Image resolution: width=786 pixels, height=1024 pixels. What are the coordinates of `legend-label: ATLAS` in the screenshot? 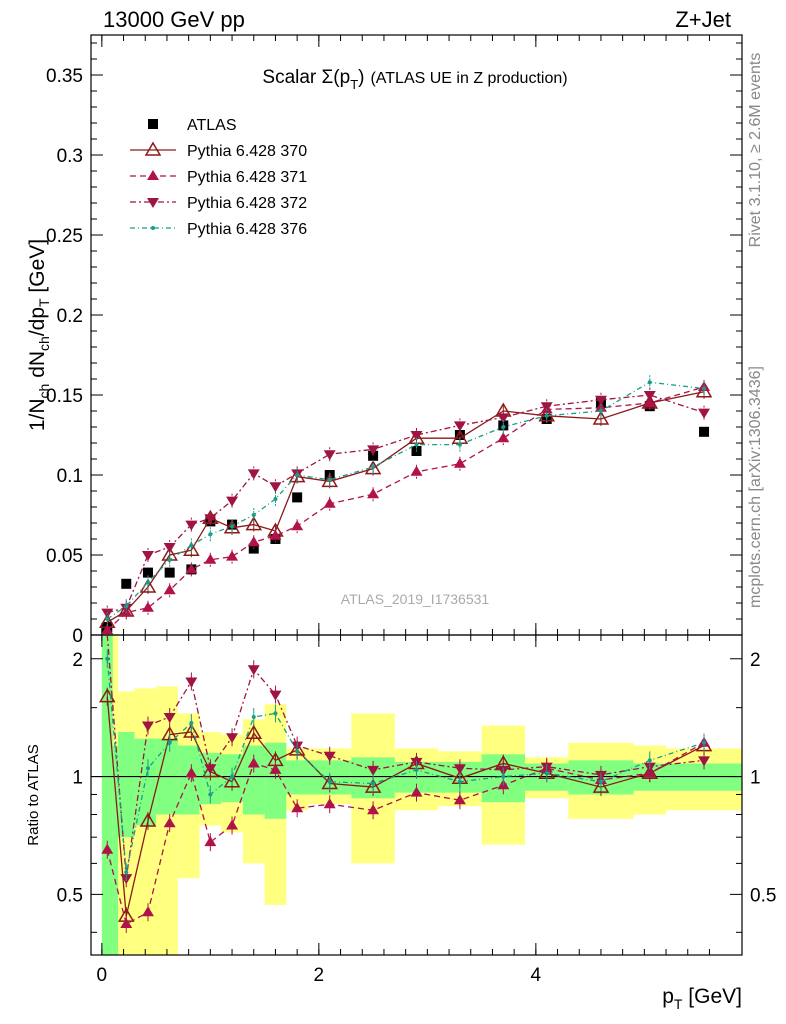 It's located at (212, 125).